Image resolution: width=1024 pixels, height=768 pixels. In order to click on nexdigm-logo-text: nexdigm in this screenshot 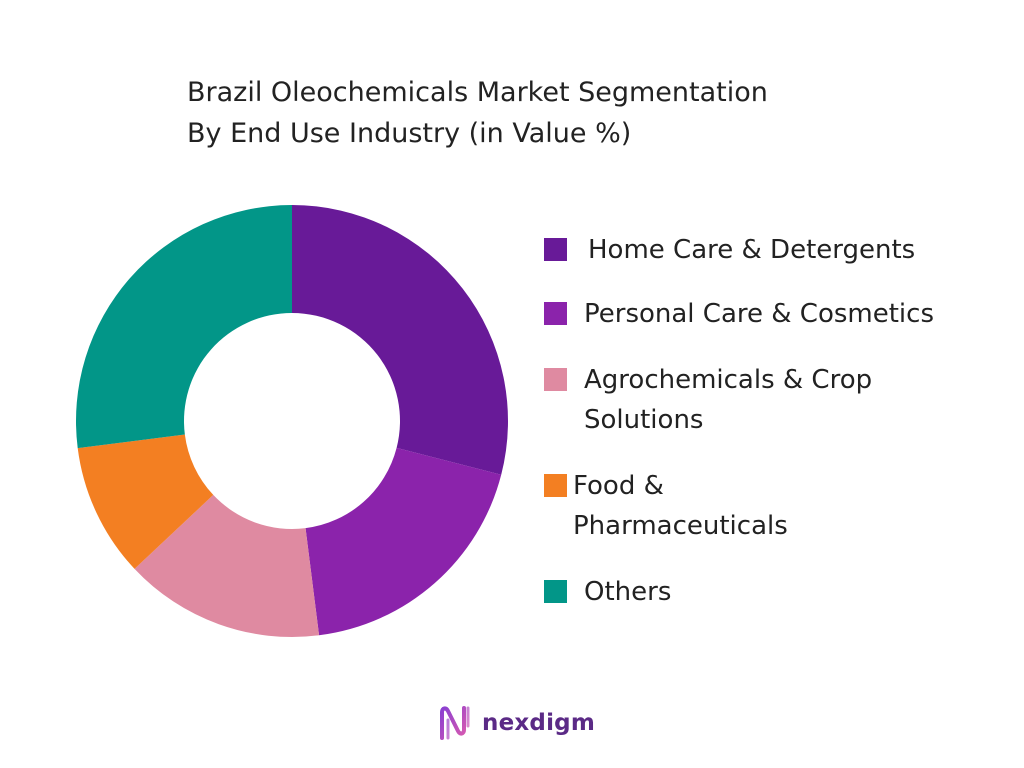, I will do `click(538, 723)`.